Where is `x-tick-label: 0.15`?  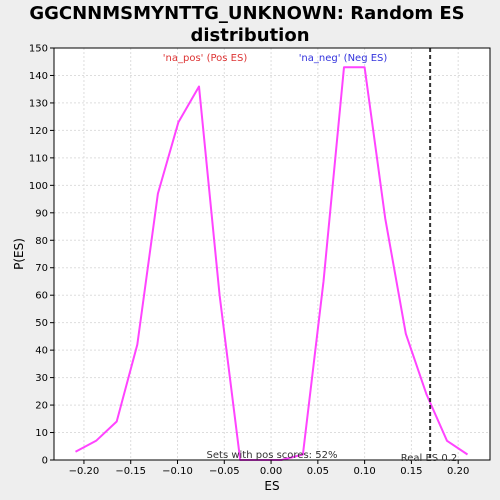
x-tick-label: 0.15 is located at coordinates (411, 471).